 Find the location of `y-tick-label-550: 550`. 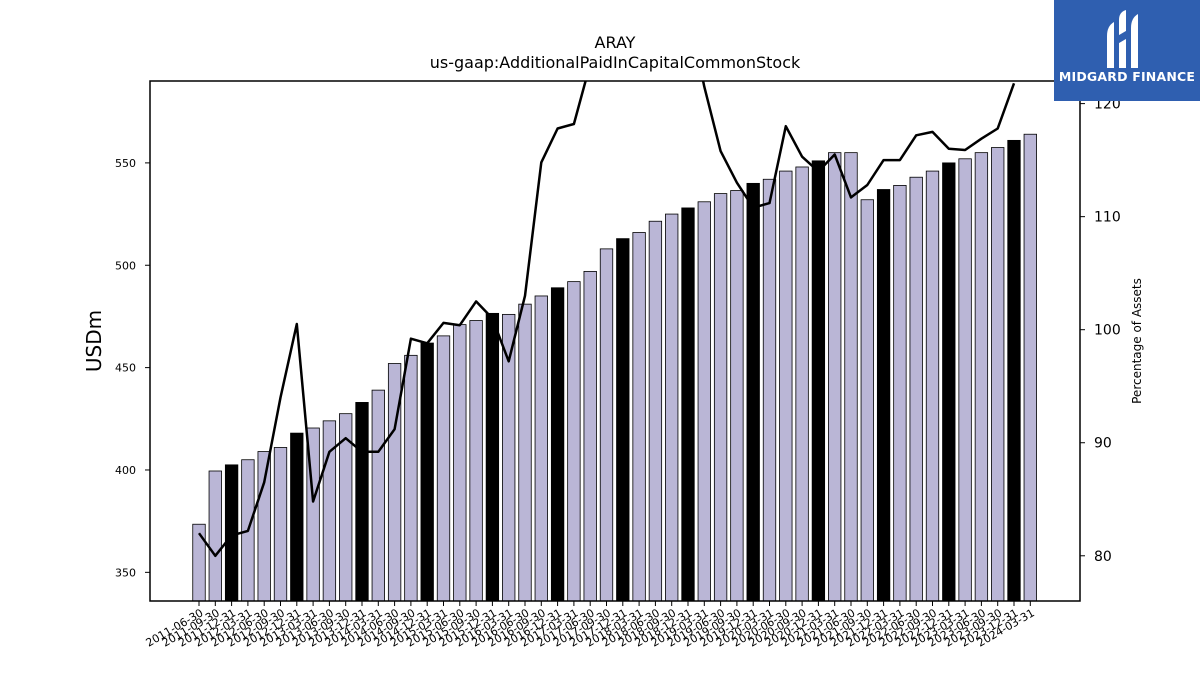

y-tick-label-550: 550 is located at coordinates (125, 163).